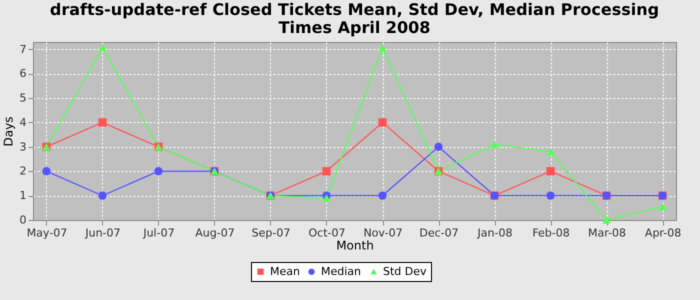 The image size is (700, 300). What do you see at coordinates (47, 233) in the screenshot?
I see `x-tick-label: May-07` at bounding box center [47, 233].